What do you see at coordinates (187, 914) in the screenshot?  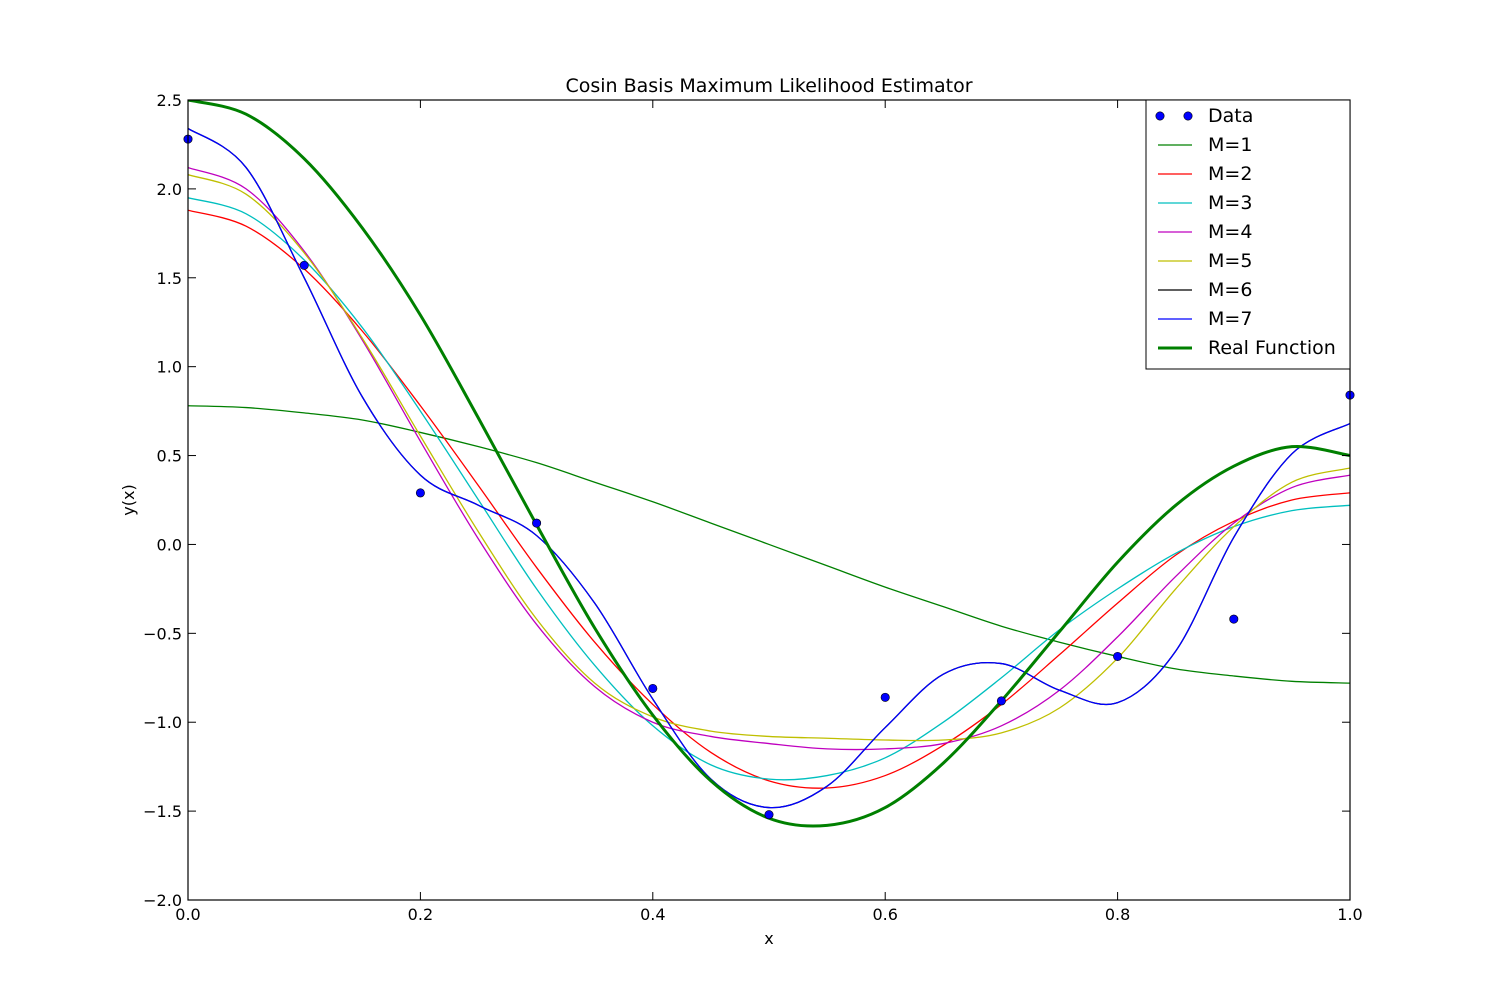 I see `x-tick-label: 0.0` at bounding box center [187, 914].